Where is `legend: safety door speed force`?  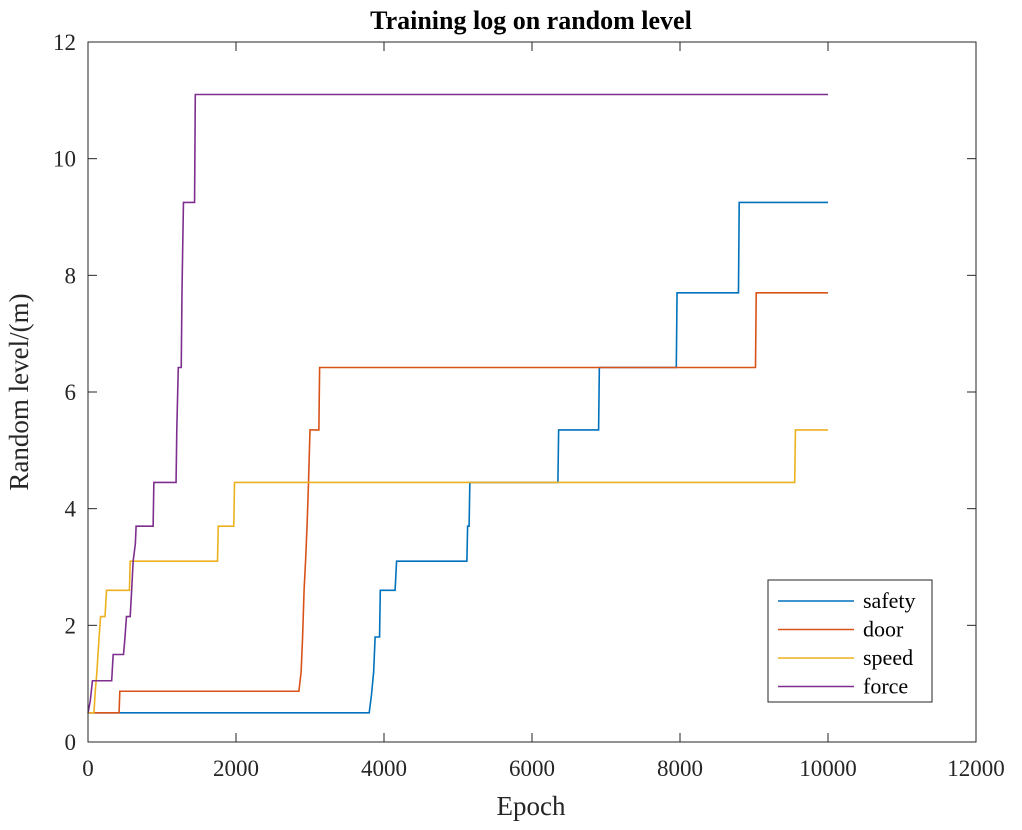 legend: safety door speed force is located at coordinates (850, 641).